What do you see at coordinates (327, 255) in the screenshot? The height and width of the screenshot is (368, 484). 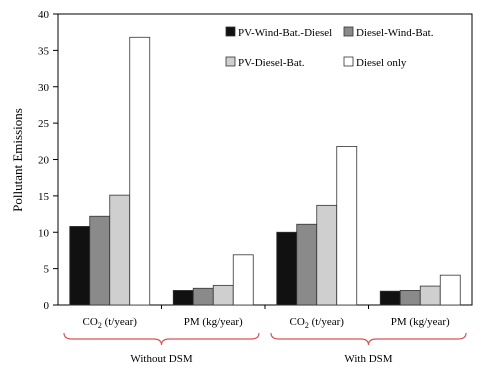 I see `bar-pv-diesel-bat--2` at bounding box center [327, 255].